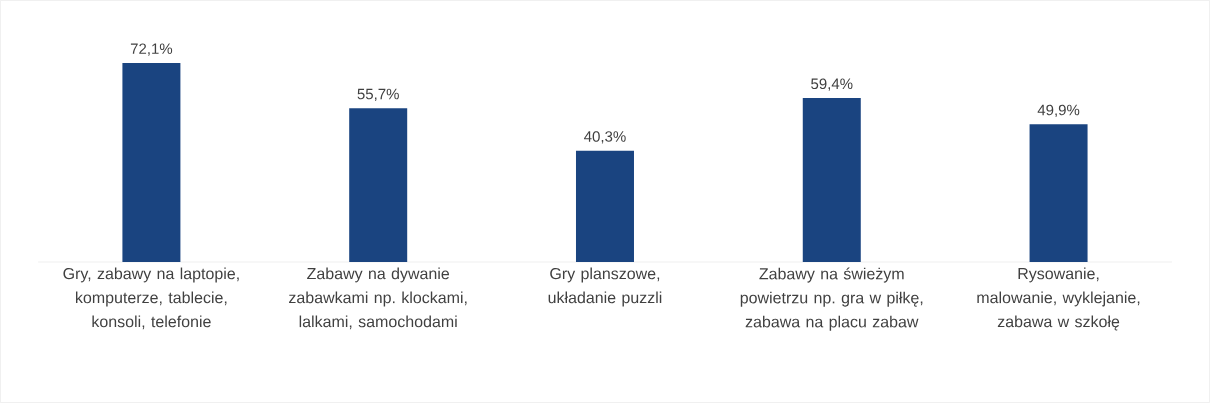 This screenshot has height=403, width=1210. I want to click on x-tick-label: Gry, zabawy na laptopie, komputerze, tablecie, konsoli, telefonie, so click(151, 298).